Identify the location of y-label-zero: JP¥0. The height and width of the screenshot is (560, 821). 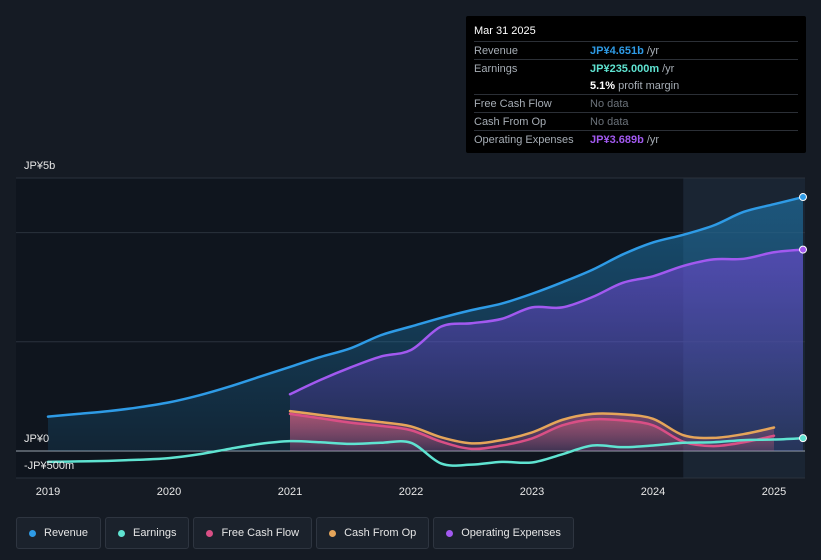
(37, 439).